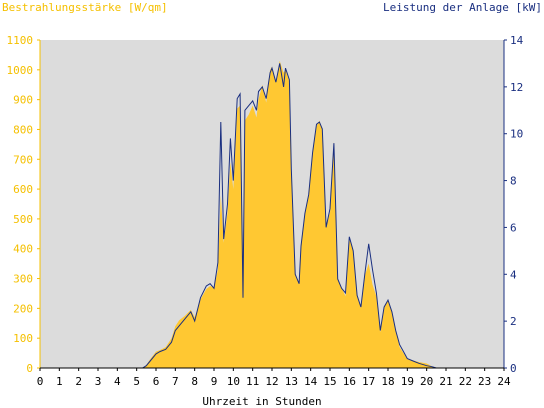 The width and height of the screenshot is (544, 408). What do you see at coordinates (291, 381) in the screenshot?
I see `x-tick-label: 13` at bounding box center [291, 381].